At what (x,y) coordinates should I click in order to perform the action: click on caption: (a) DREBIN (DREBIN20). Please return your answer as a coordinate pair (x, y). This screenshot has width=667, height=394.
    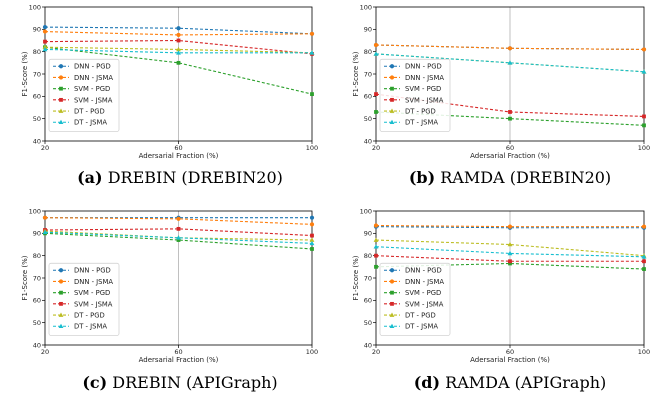
    Looking at the image, I should click on (180, 177).